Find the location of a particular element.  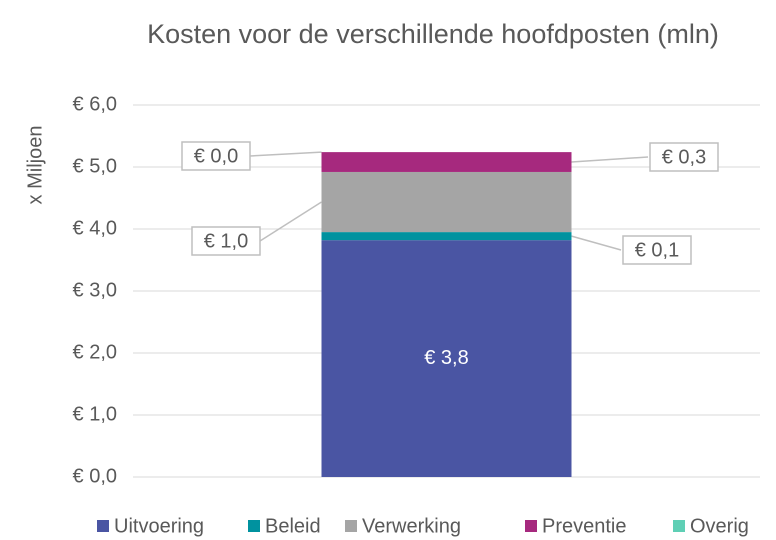

data-label: € 0,0 is located at coordinates (216, 156).